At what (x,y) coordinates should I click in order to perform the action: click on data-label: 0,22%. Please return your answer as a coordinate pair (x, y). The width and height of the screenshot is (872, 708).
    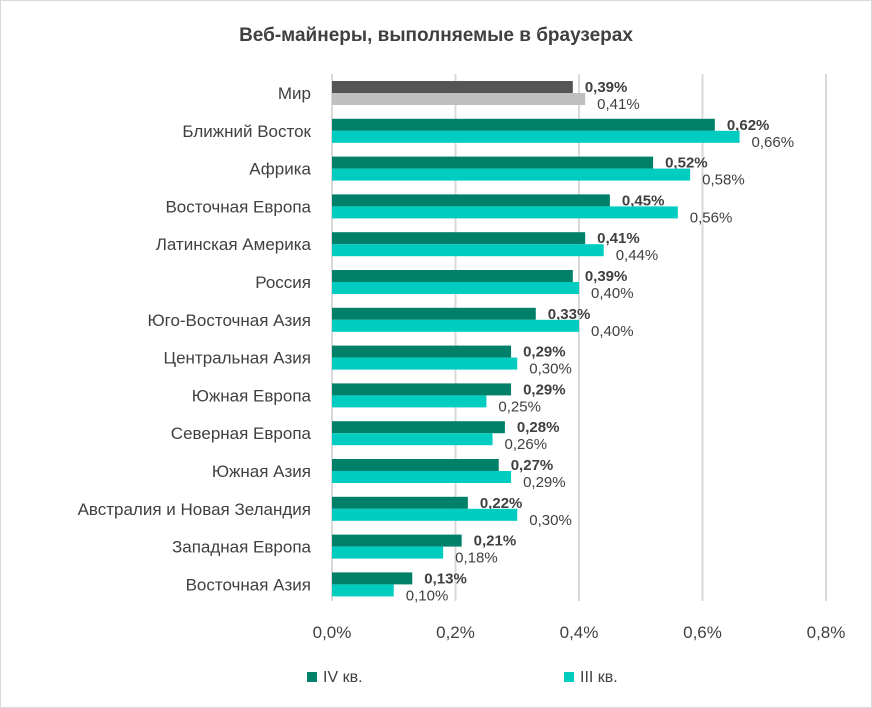
    Looking at the image, I should click on (501, 503).